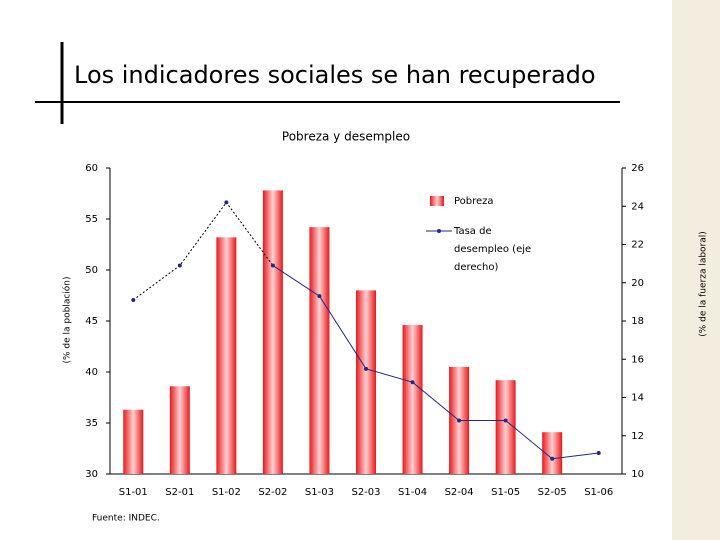  Describe the element at coordinates (637, 245) in the screenshot. I see `y2-tick-label: 22` at that location.